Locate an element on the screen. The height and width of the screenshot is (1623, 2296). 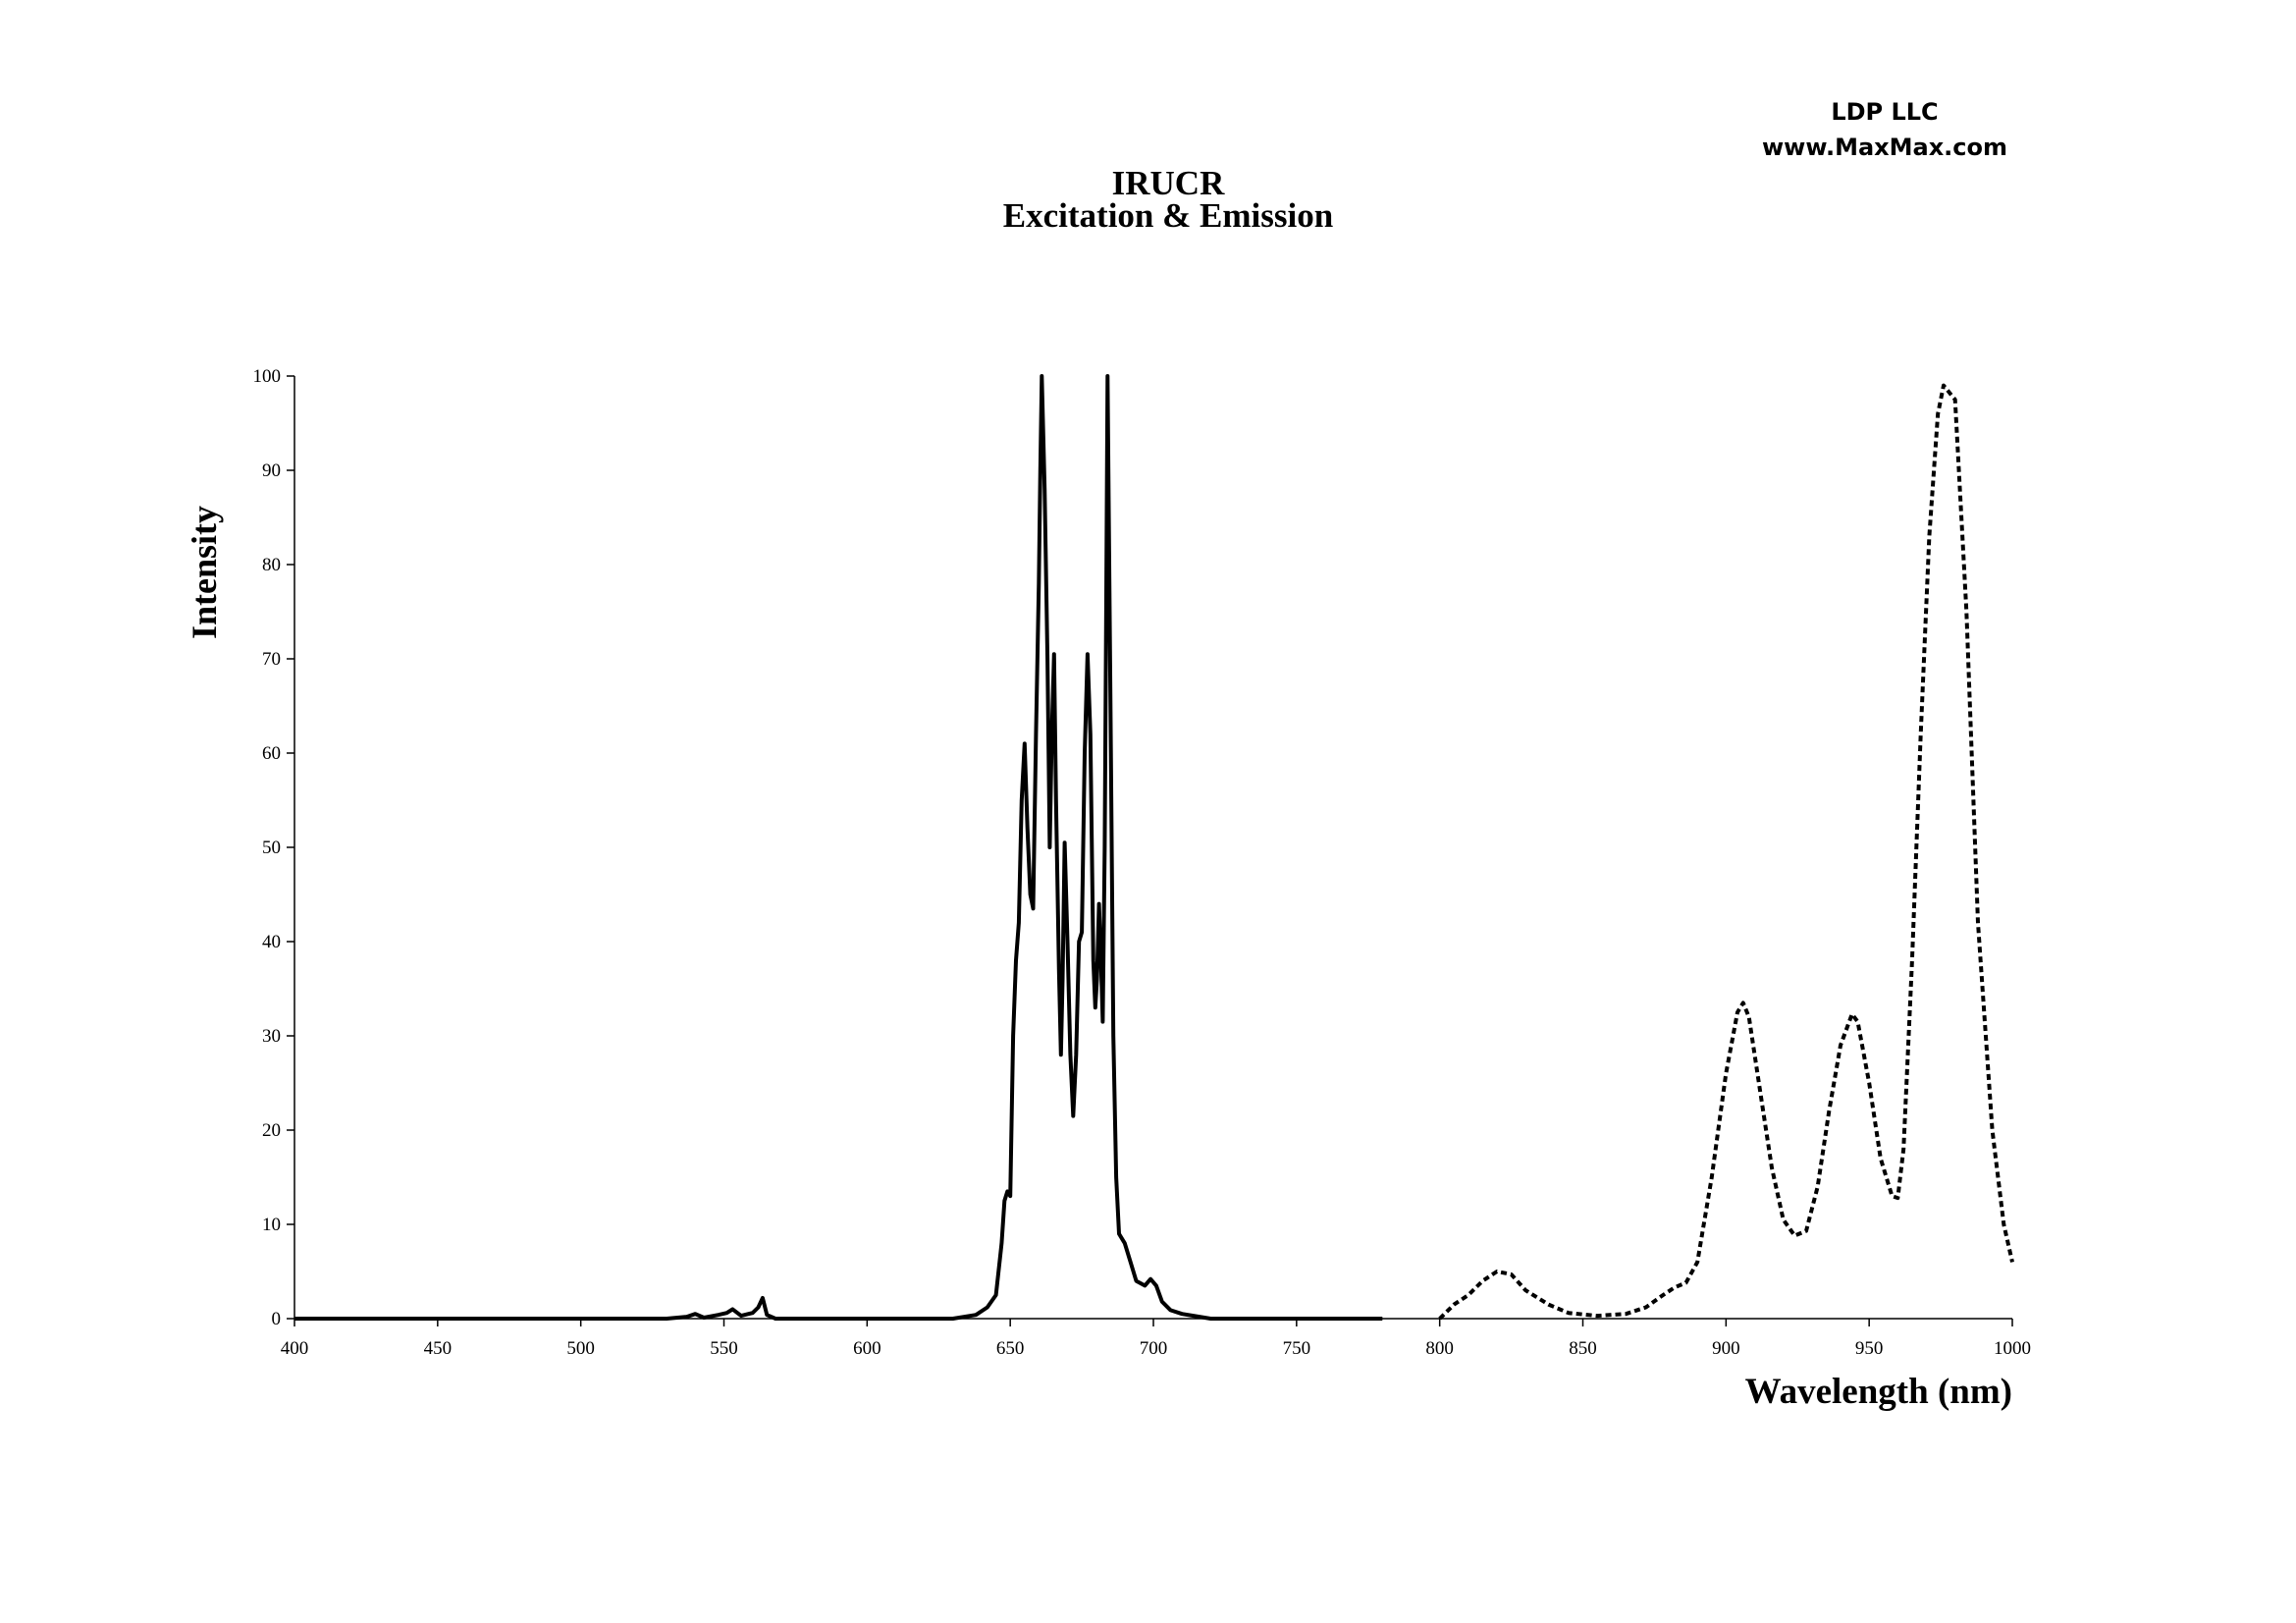
y-tick-label: 30 is located at coordinates (271, 1036).